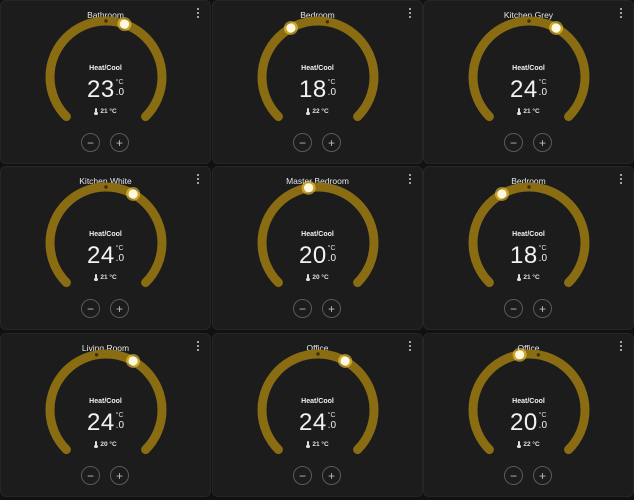 This screenshot has height=500, width=634. I want to click on target-temperature-decimal: .0, so click(332, 92).